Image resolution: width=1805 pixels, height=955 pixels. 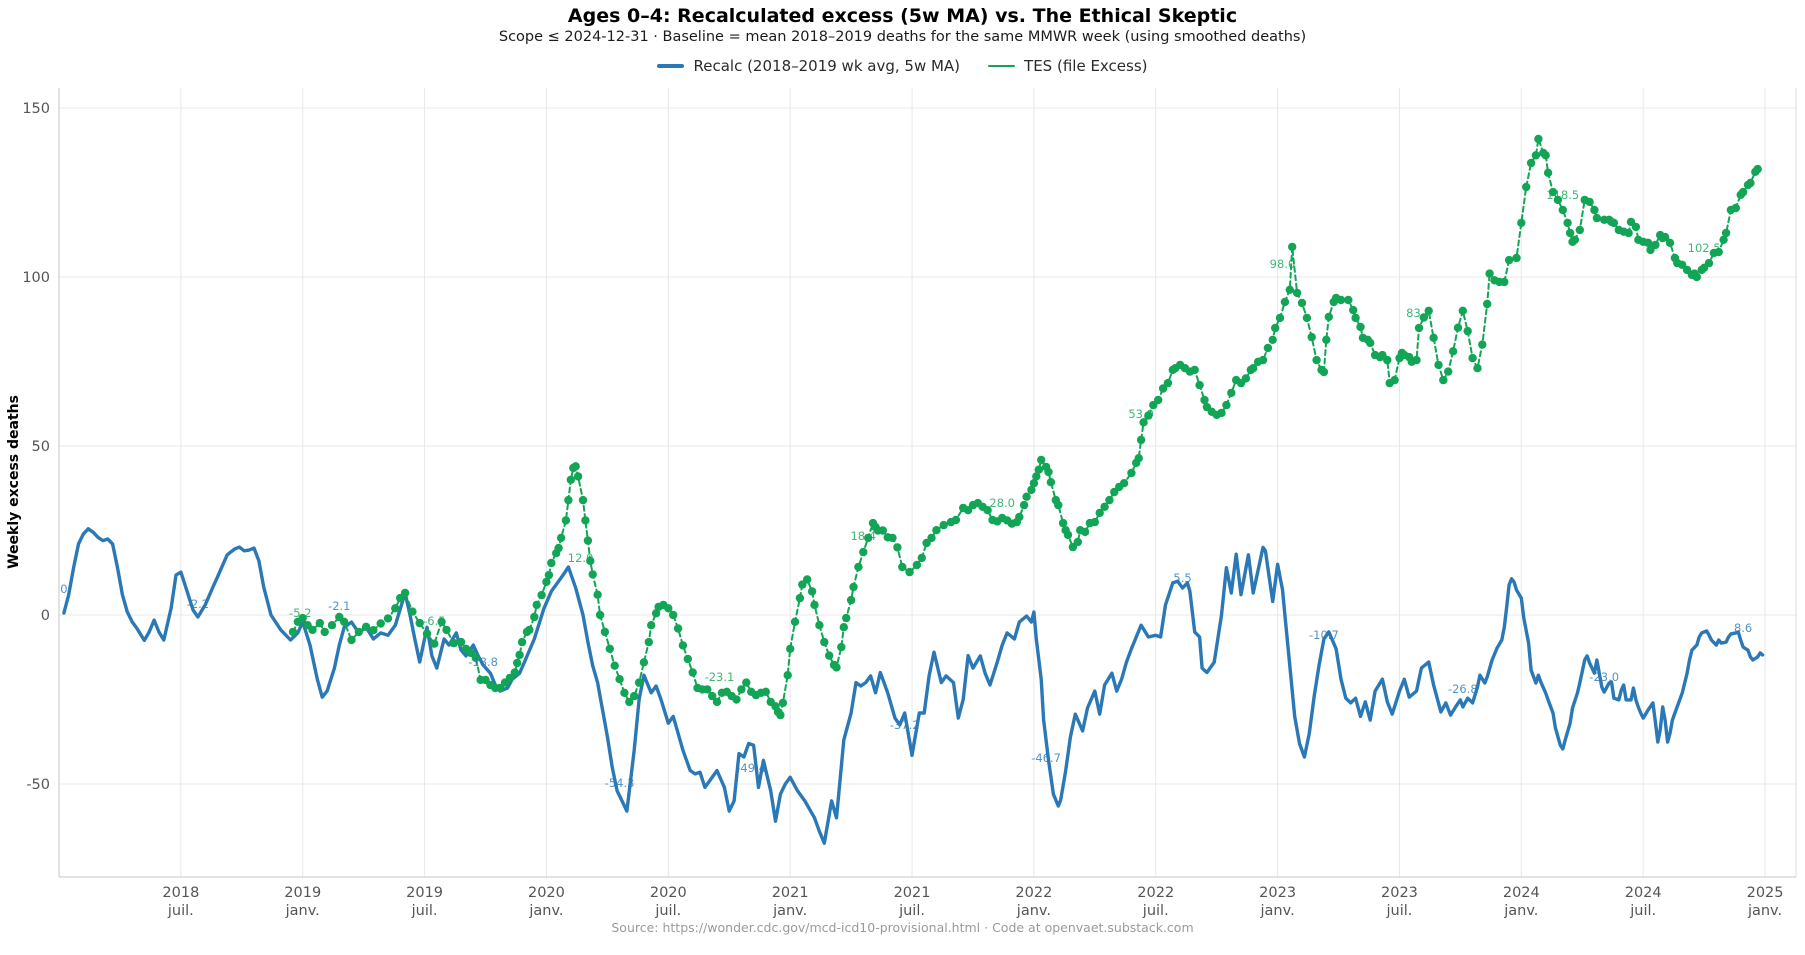 What do you see at coordinates (339, 606) in the screenshot?
I see `annotation-recalc: -2.1` at bounding box center [339, 606].